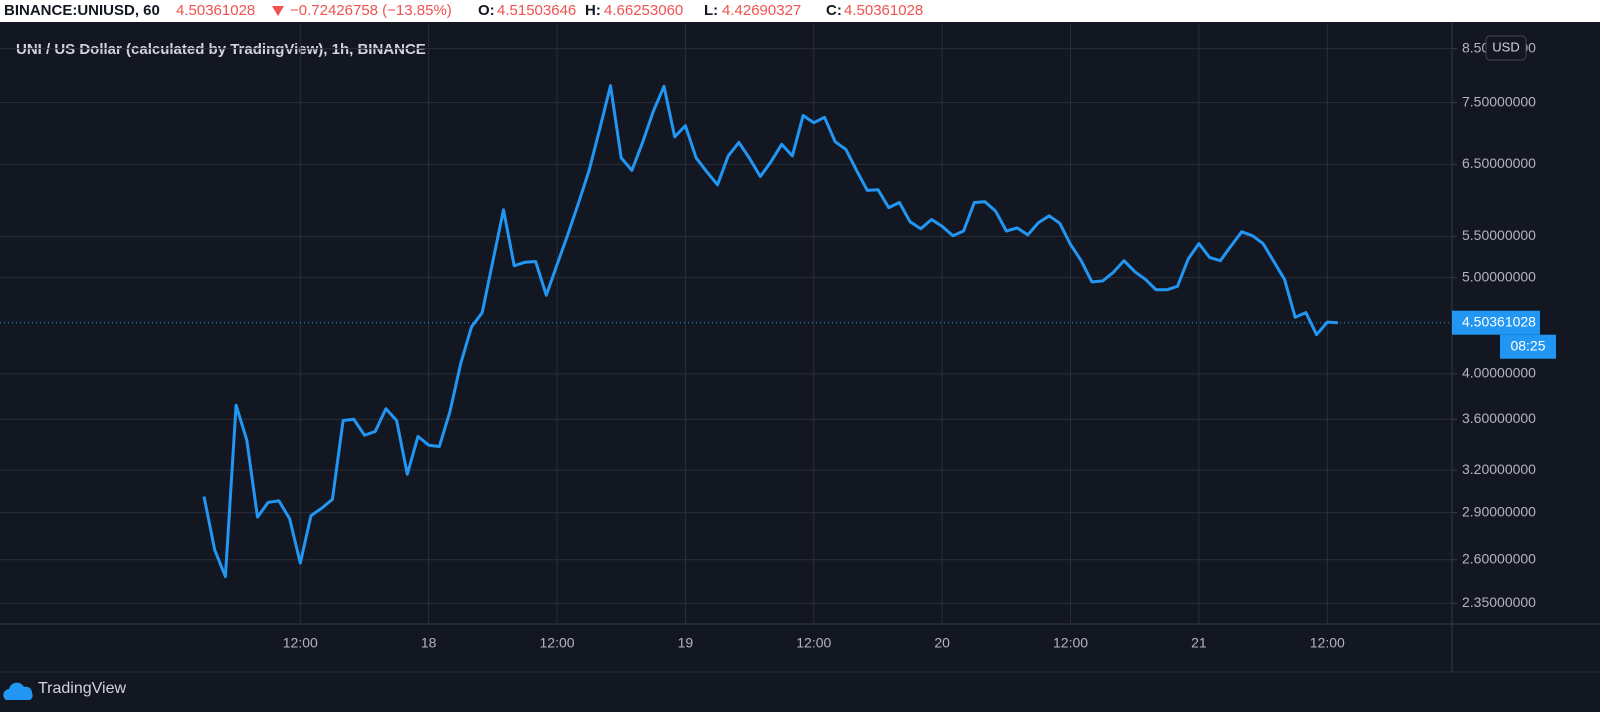 Image resolution: width=1600 pixels, height=712 pixels. I want to click on x-tick-label: 19, so click(686, 643).